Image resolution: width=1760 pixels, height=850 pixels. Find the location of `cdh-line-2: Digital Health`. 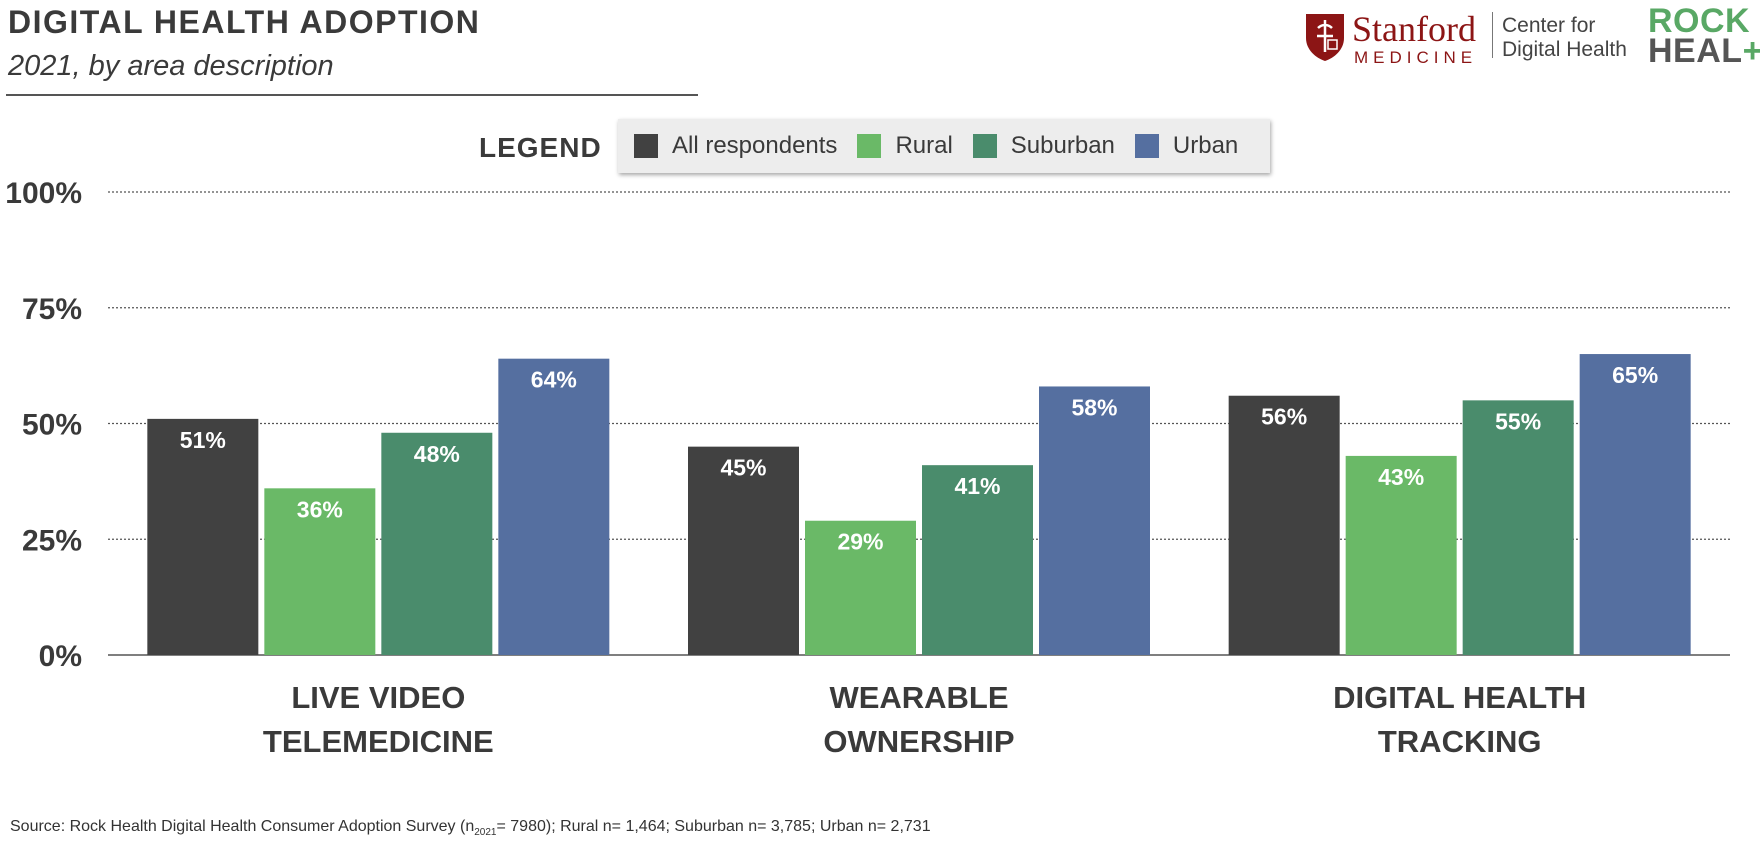

cdh-line-2: Digital Health is located at coordinates (1564, 49).